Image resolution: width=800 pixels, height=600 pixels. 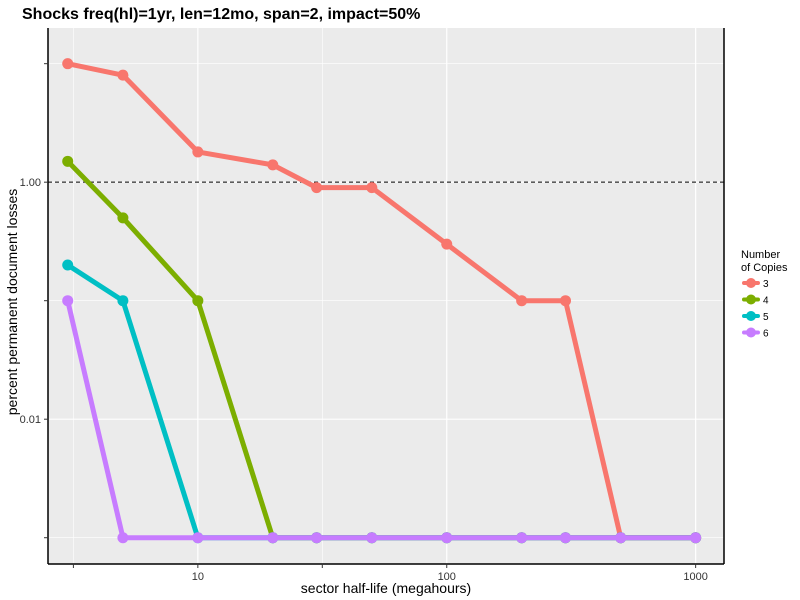 I want to click on x-tick-label: 100, so click(x=447, y=577).